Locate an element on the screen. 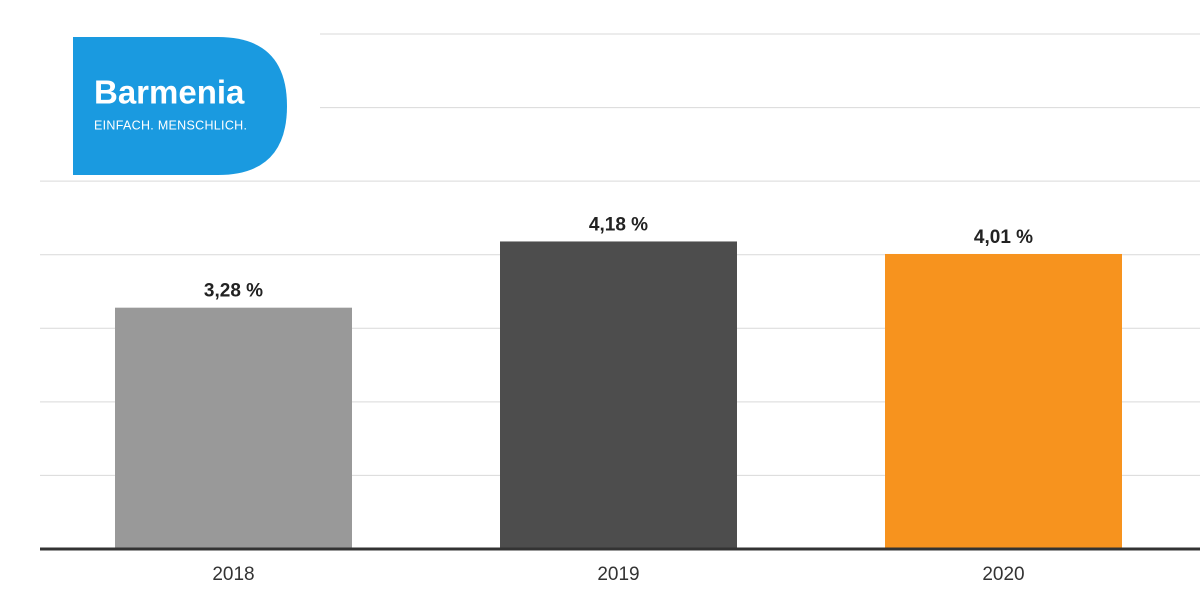 The image size is (1200, 590). value-label: 4,18 % is located at coordinates (618, 224).